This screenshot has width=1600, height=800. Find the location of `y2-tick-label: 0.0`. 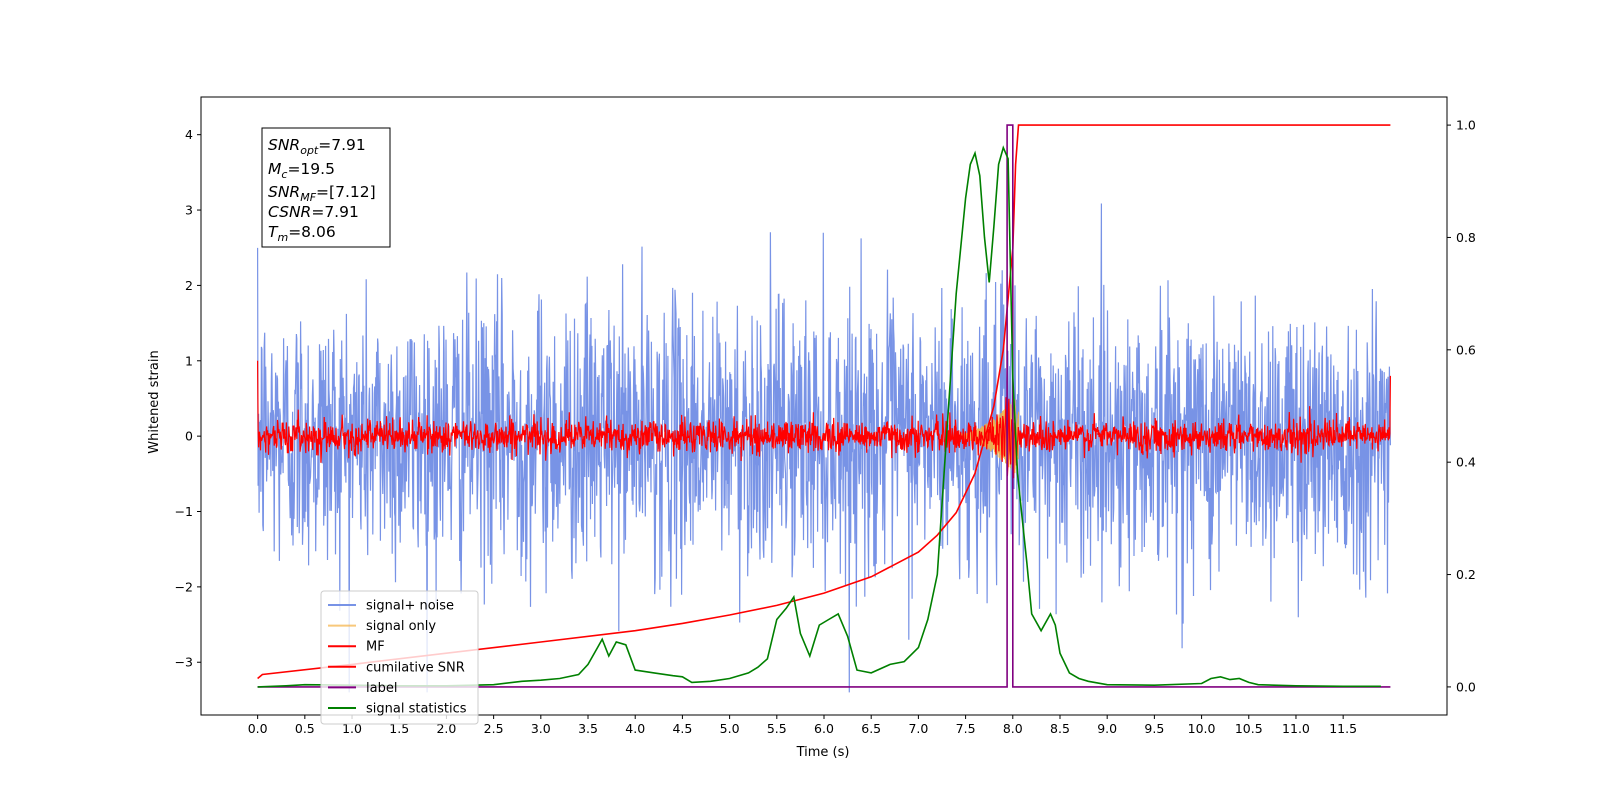

y2-tick-label: 0.0 is located at coordinates (1466, 686).